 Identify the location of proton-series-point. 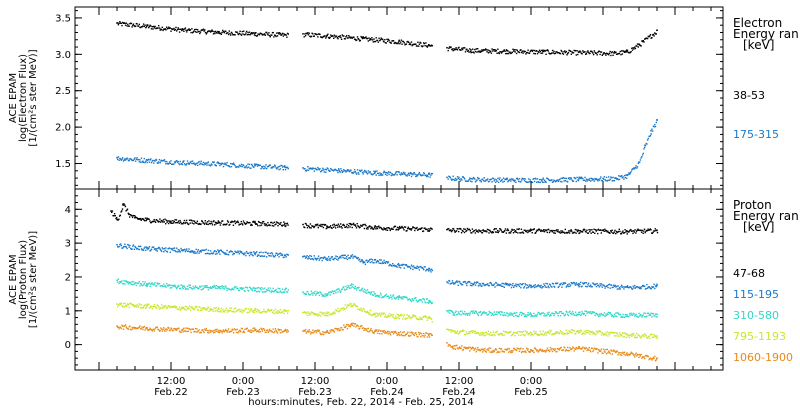
(219, 251).